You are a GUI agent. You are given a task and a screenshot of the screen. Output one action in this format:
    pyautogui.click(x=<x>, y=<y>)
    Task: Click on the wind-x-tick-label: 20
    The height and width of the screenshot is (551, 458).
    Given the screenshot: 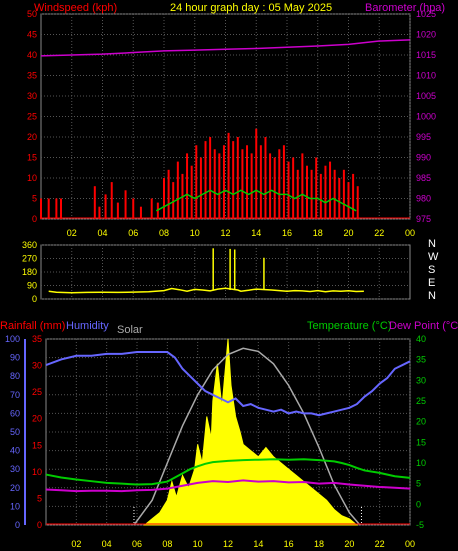 What is the action you would take?
    pyautogui.click(x=348, y=233)
    